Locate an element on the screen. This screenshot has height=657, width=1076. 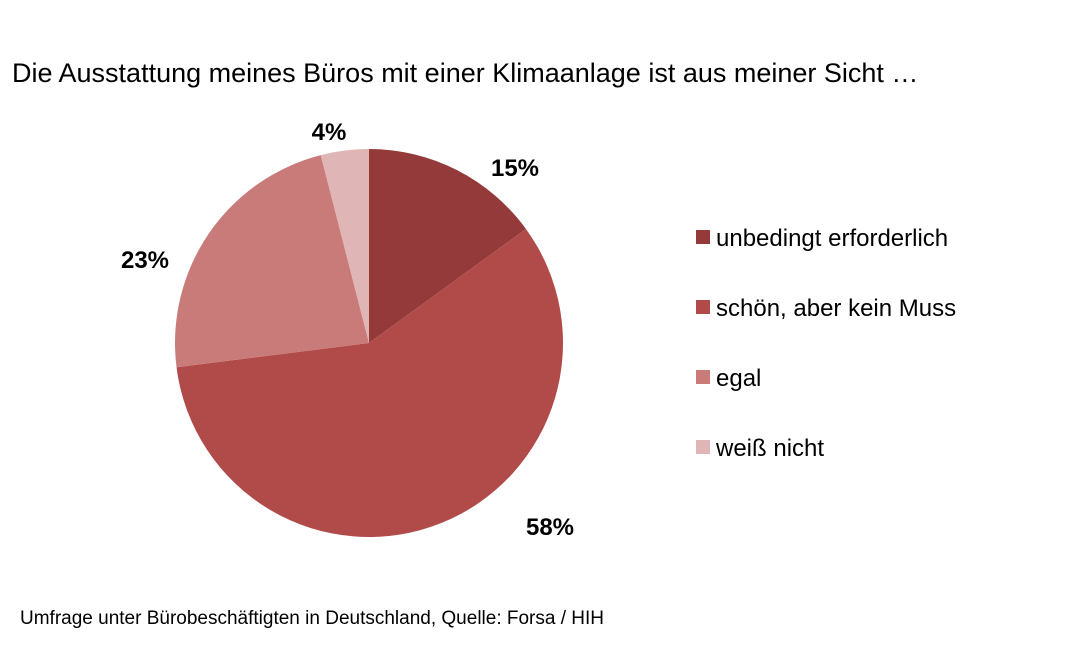
slice-value-label: 15% is located at coordinates (515, 168).